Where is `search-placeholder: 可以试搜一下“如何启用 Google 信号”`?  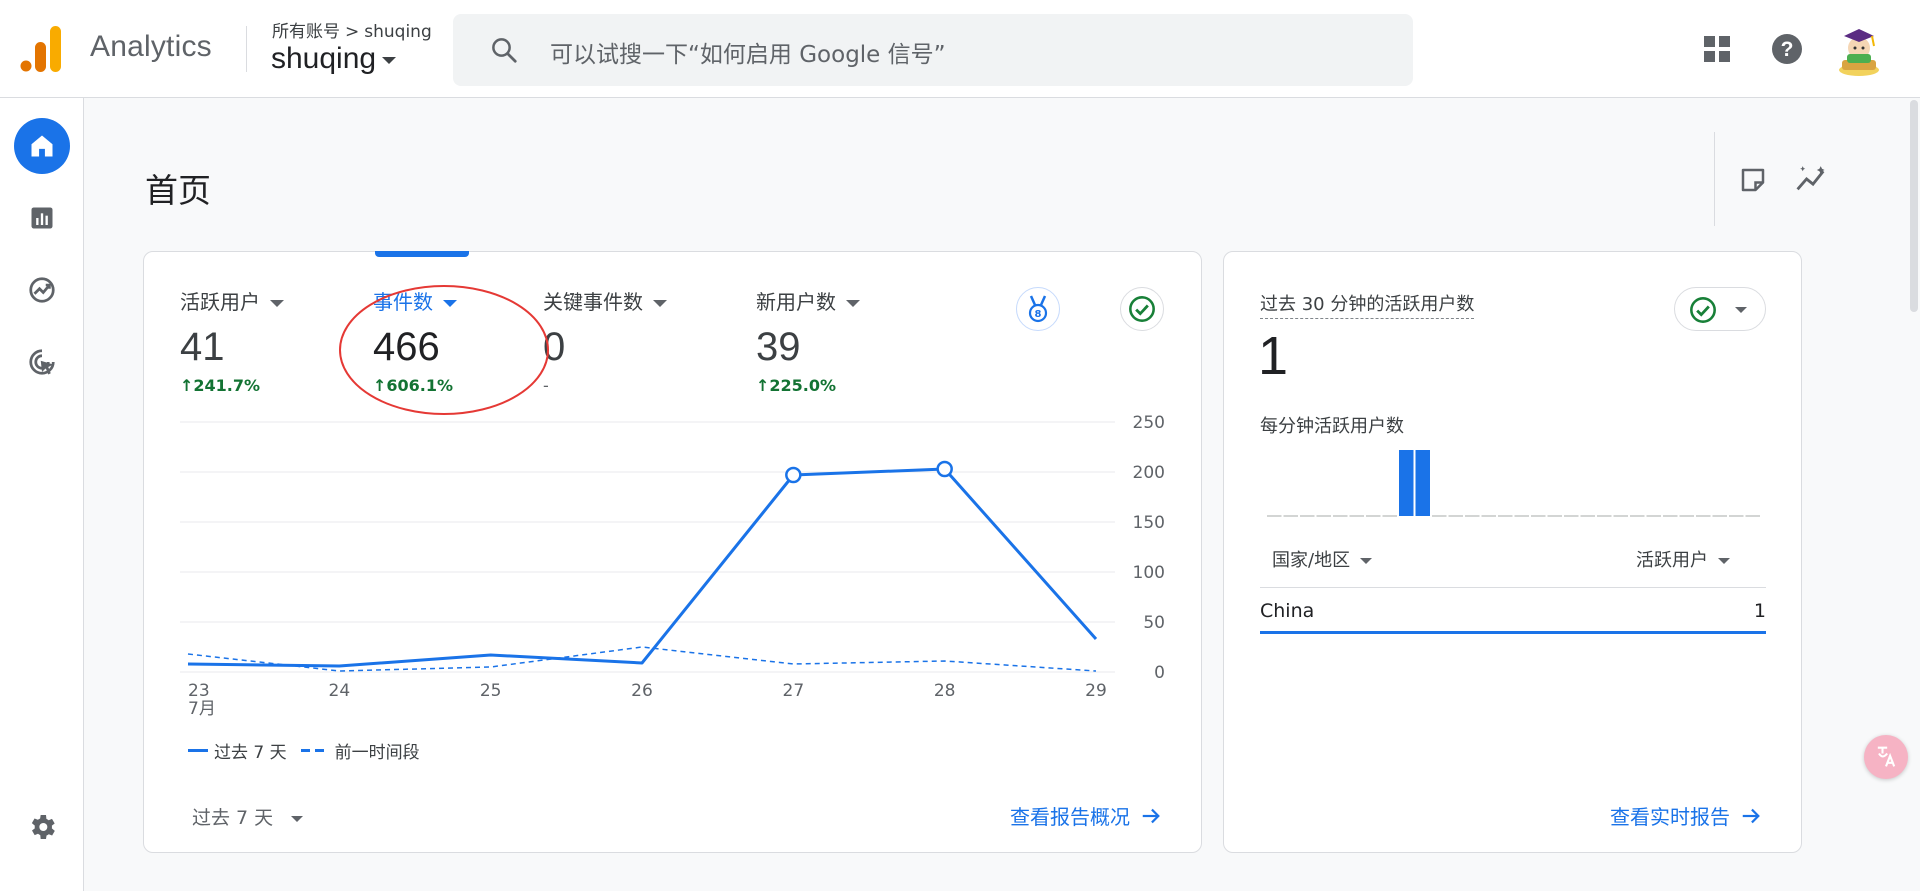
search-placeholder: 可以试搜一下“如何启用 Google 信号” is located at coordinates (748, 55).